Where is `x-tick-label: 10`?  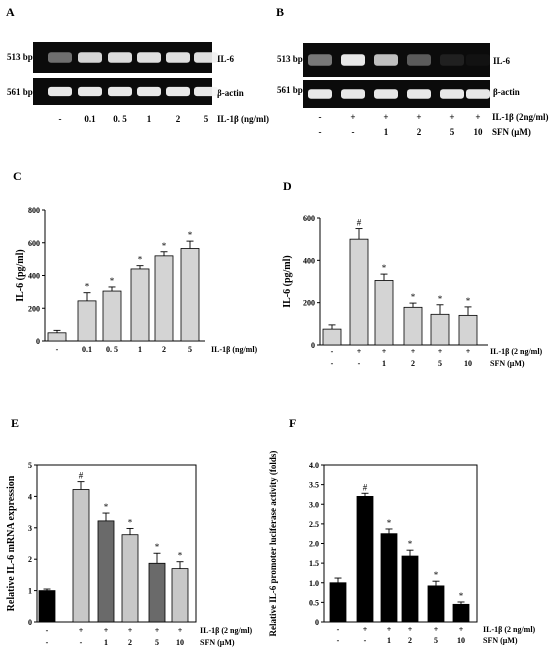 x-tick-label: 10 is located at coordinates (180, 642).